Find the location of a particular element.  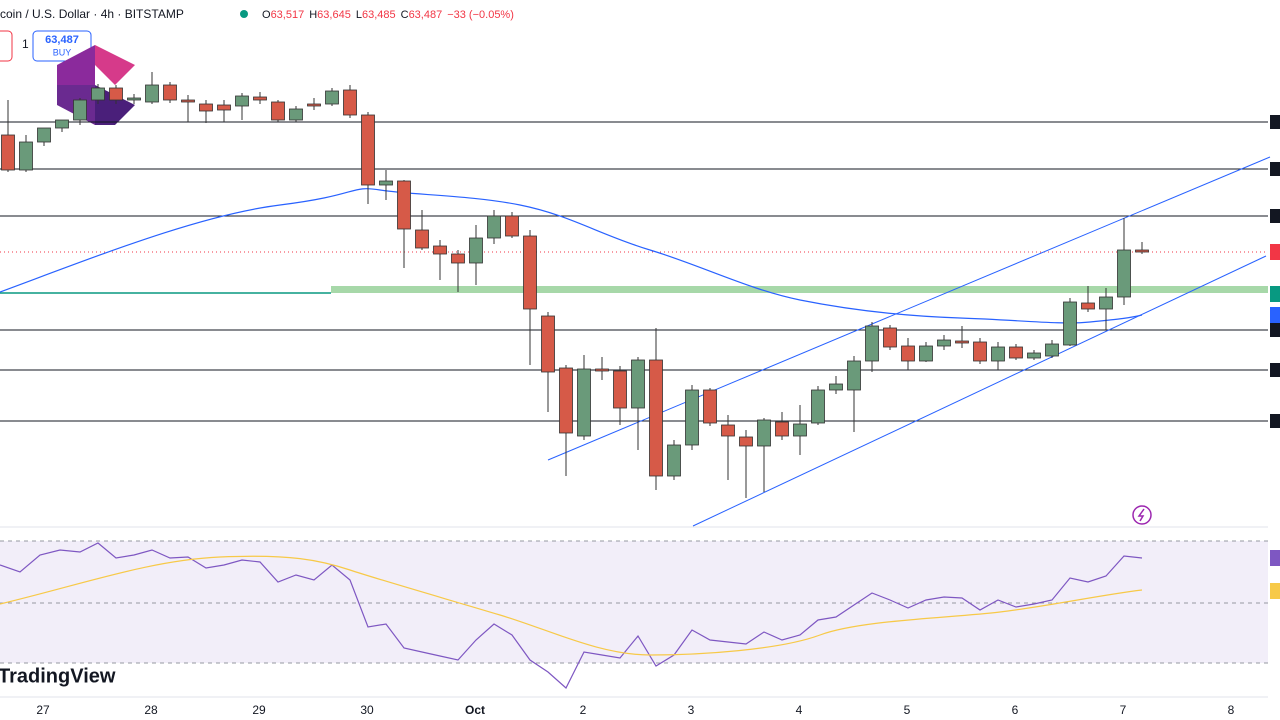

rsi-ma is located at coordinates (571, 605).